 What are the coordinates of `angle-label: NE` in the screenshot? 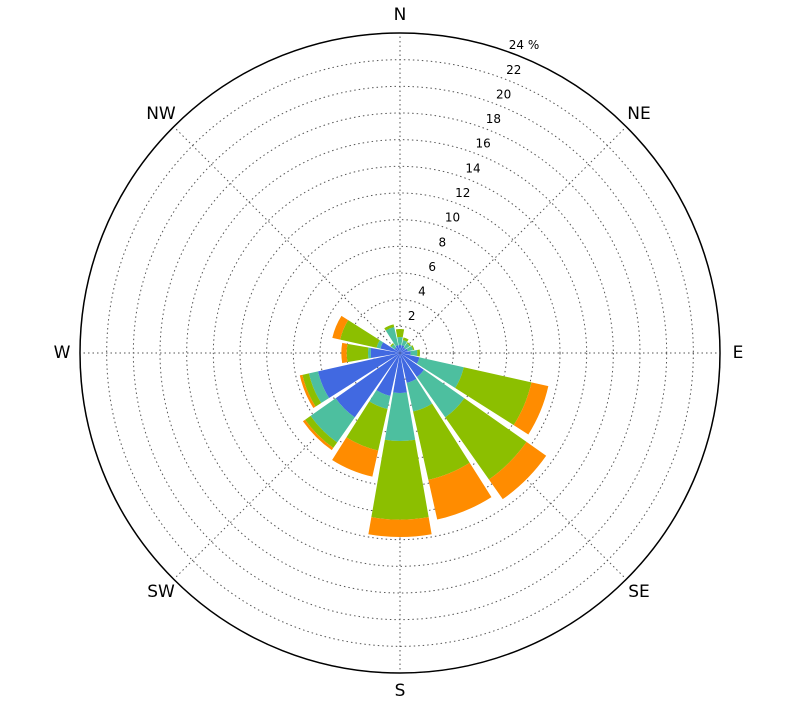 It's located at (638, 114).